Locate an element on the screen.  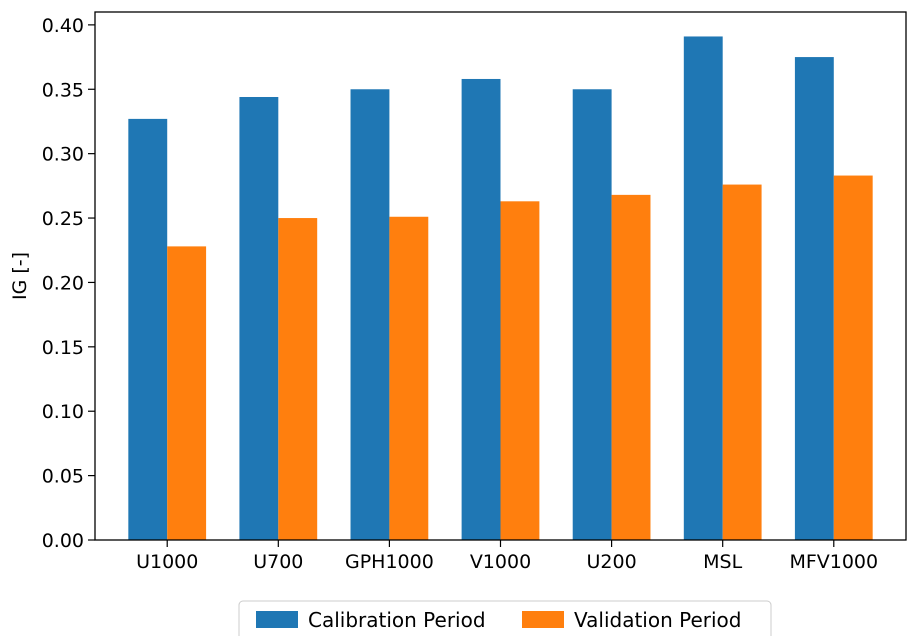
legend-frame is located at coordinates (505, 620).